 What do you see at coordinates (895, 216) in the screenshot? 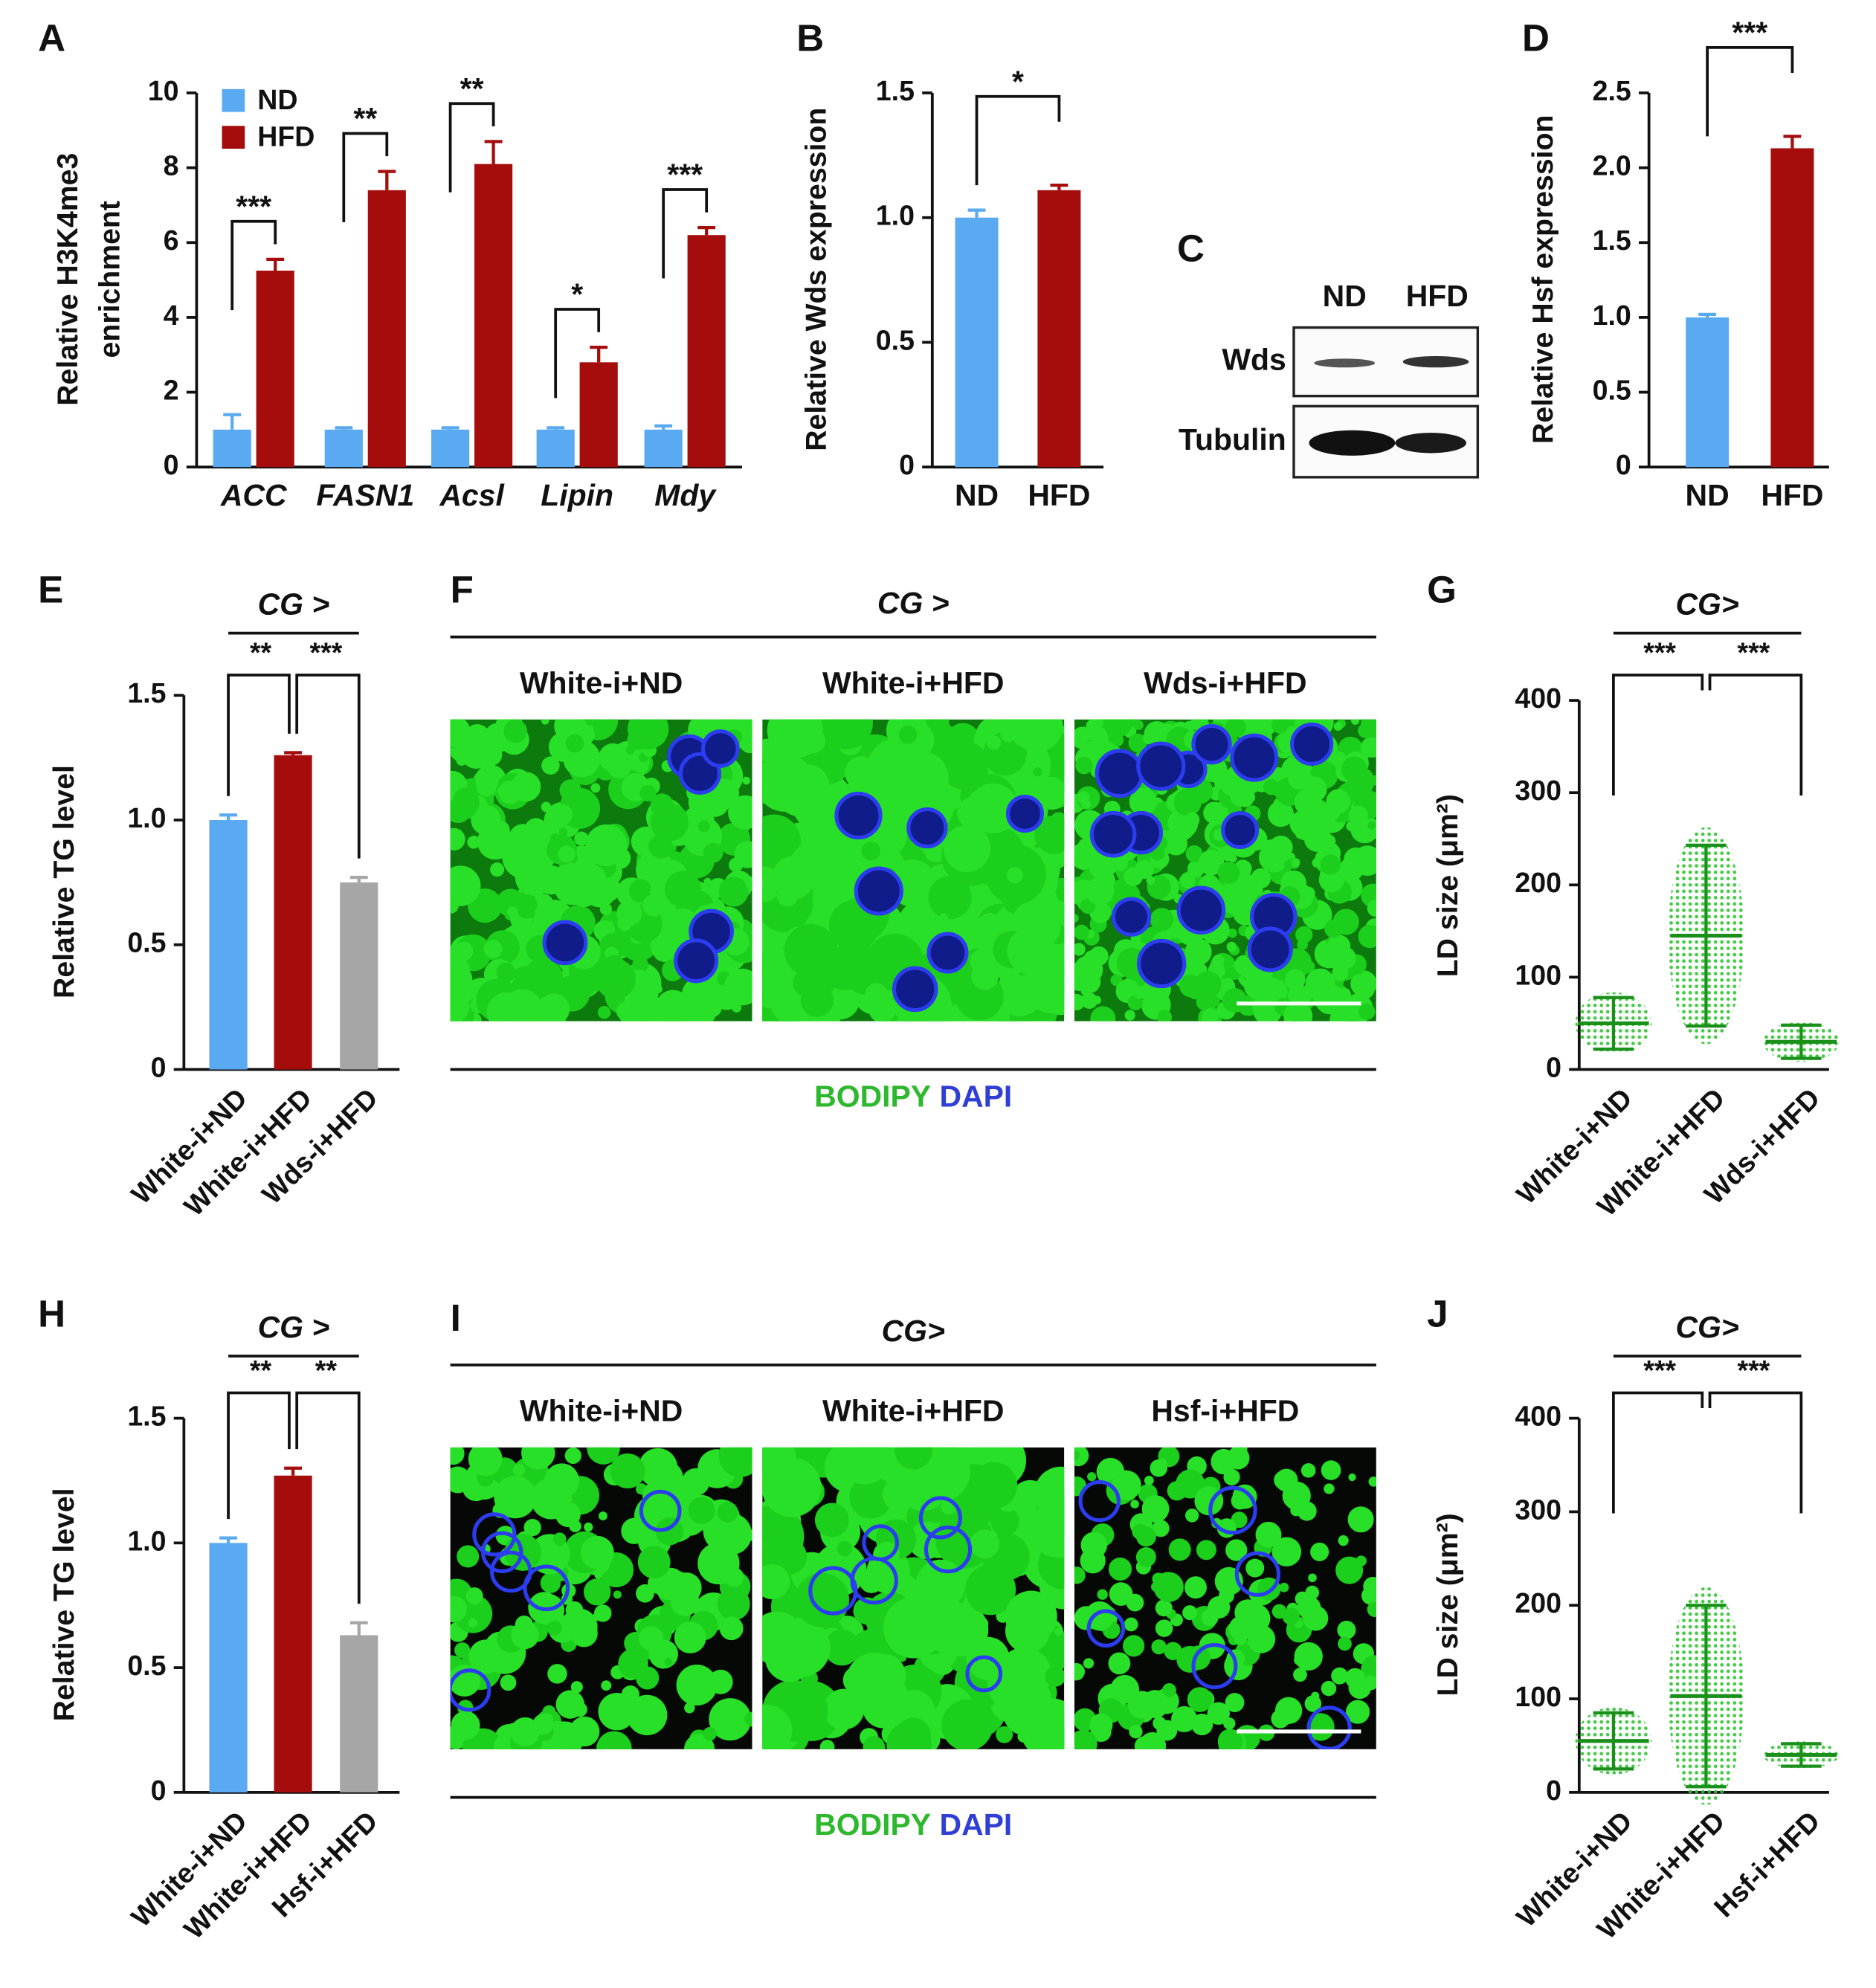
I see `y-tick-label: 1.0` at bounding box center [895, 216].